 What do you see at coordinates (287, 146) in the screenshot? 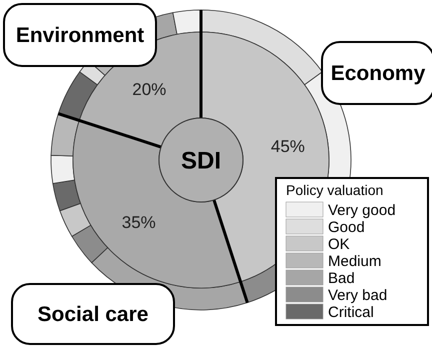
I see `text: 45%` at bounding box center [287, 146].